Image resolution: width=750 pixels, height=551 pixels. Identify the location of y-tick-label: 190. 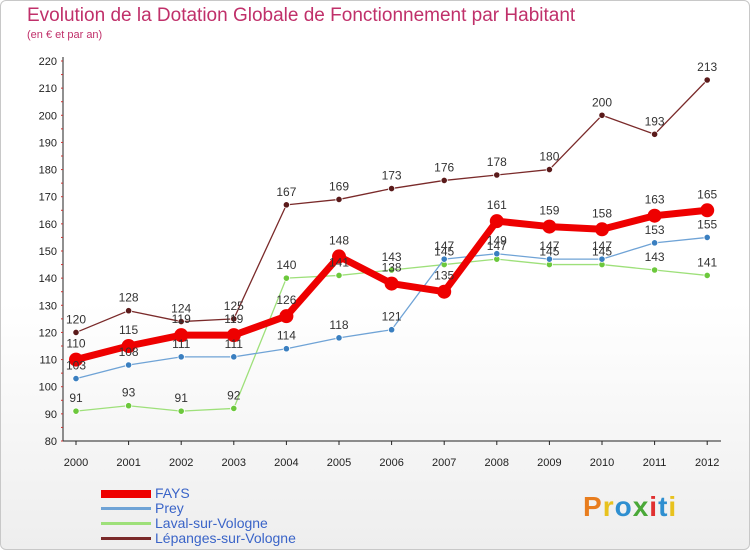
(48, 143).